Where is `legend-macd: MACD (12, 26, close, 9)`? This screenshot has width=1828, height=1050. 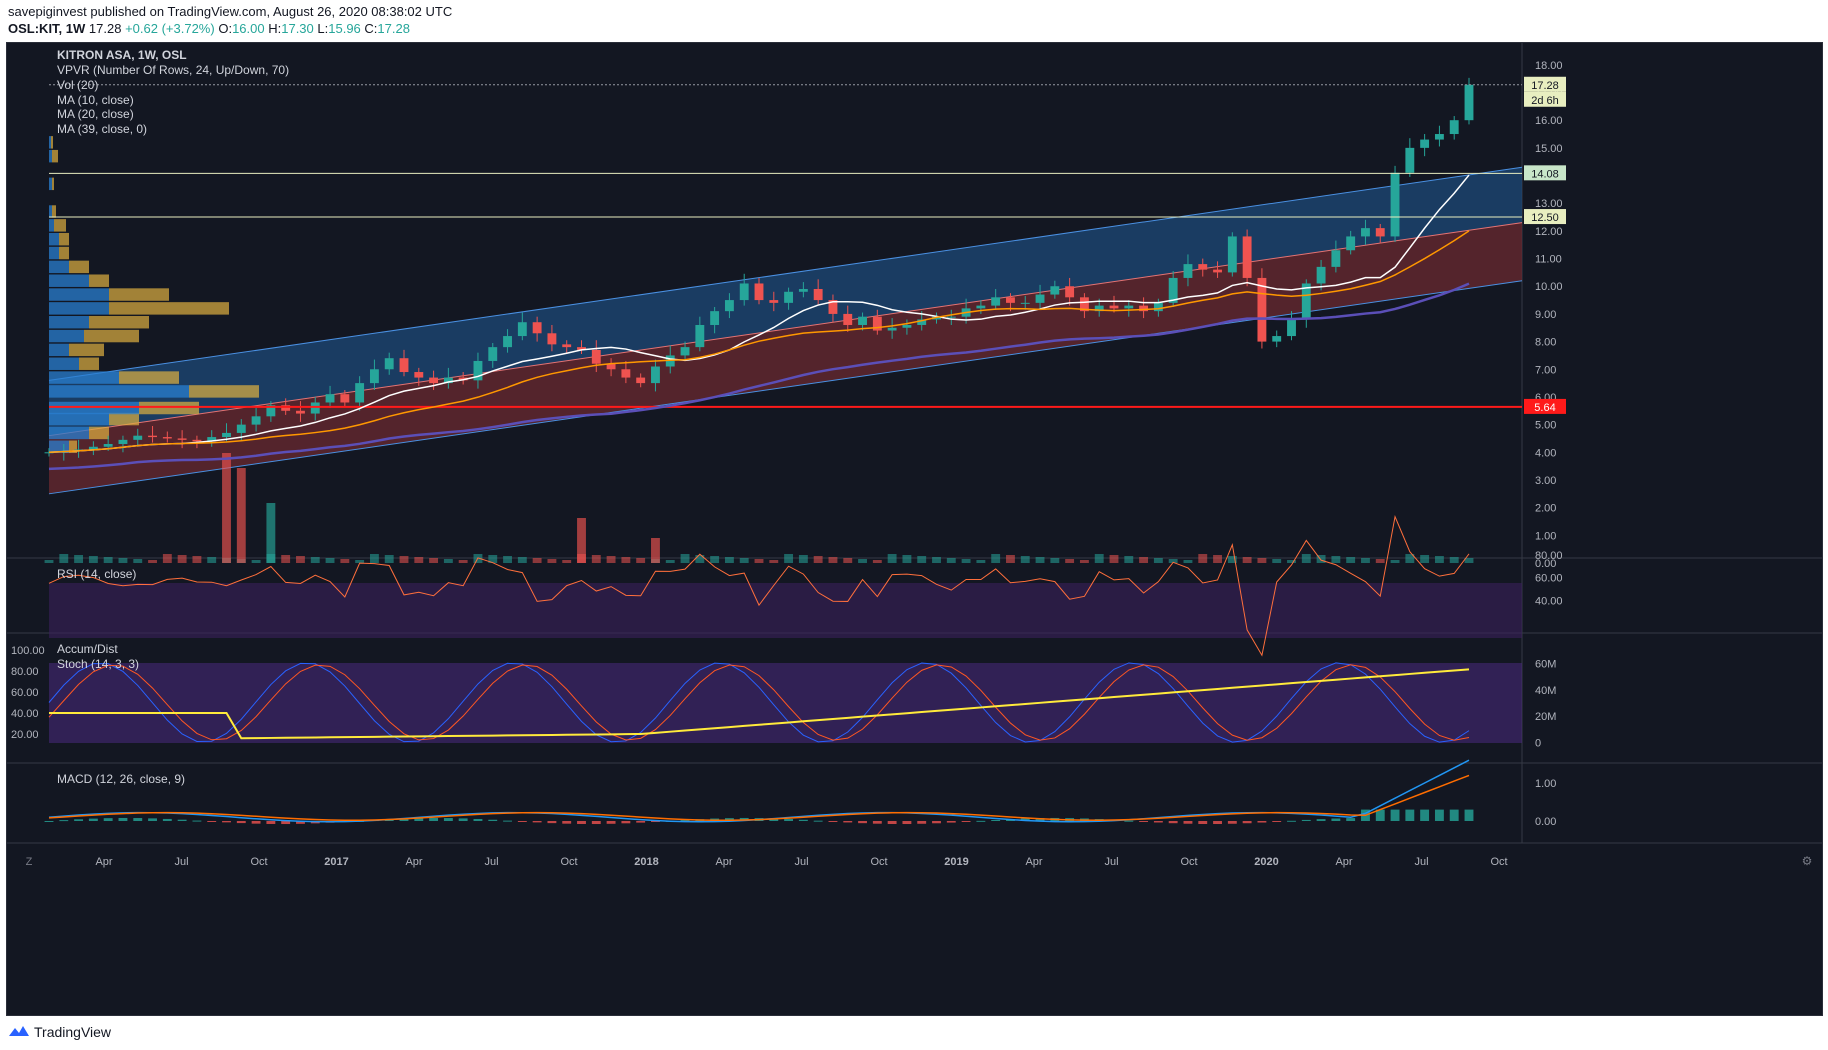
legend-macd: MACD (12, 26, close, 9) is located at coordinates (121, 779).